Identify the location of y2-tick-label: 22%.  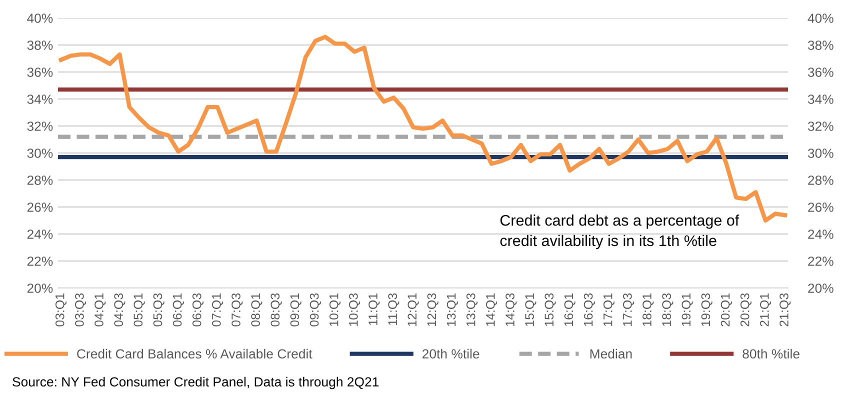
(821, 261).